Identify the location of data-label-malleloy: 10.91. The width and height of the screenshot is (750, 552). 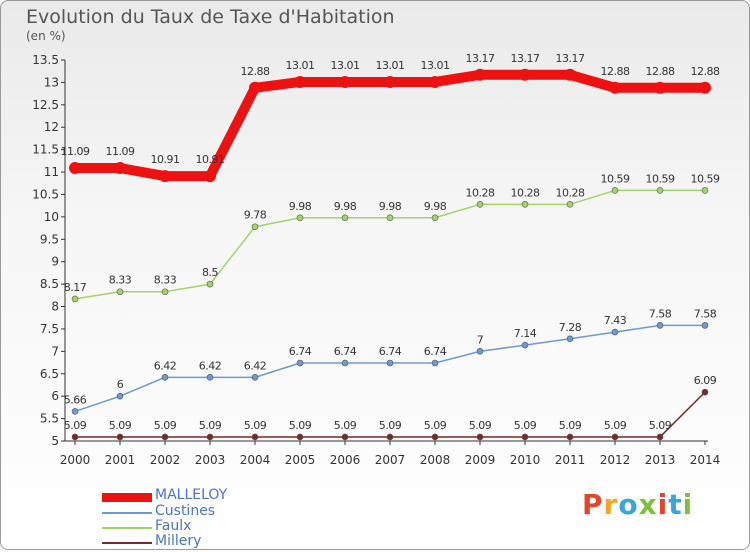
(210, 159).